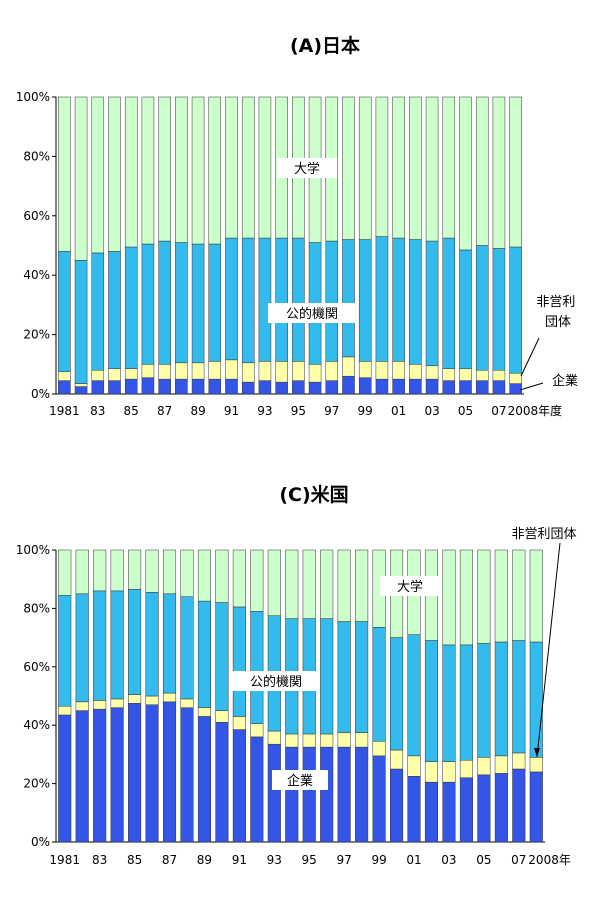 This screenshot has height=908, width=600. I want to click on y-tick-label: 40%, so click(36, 275).